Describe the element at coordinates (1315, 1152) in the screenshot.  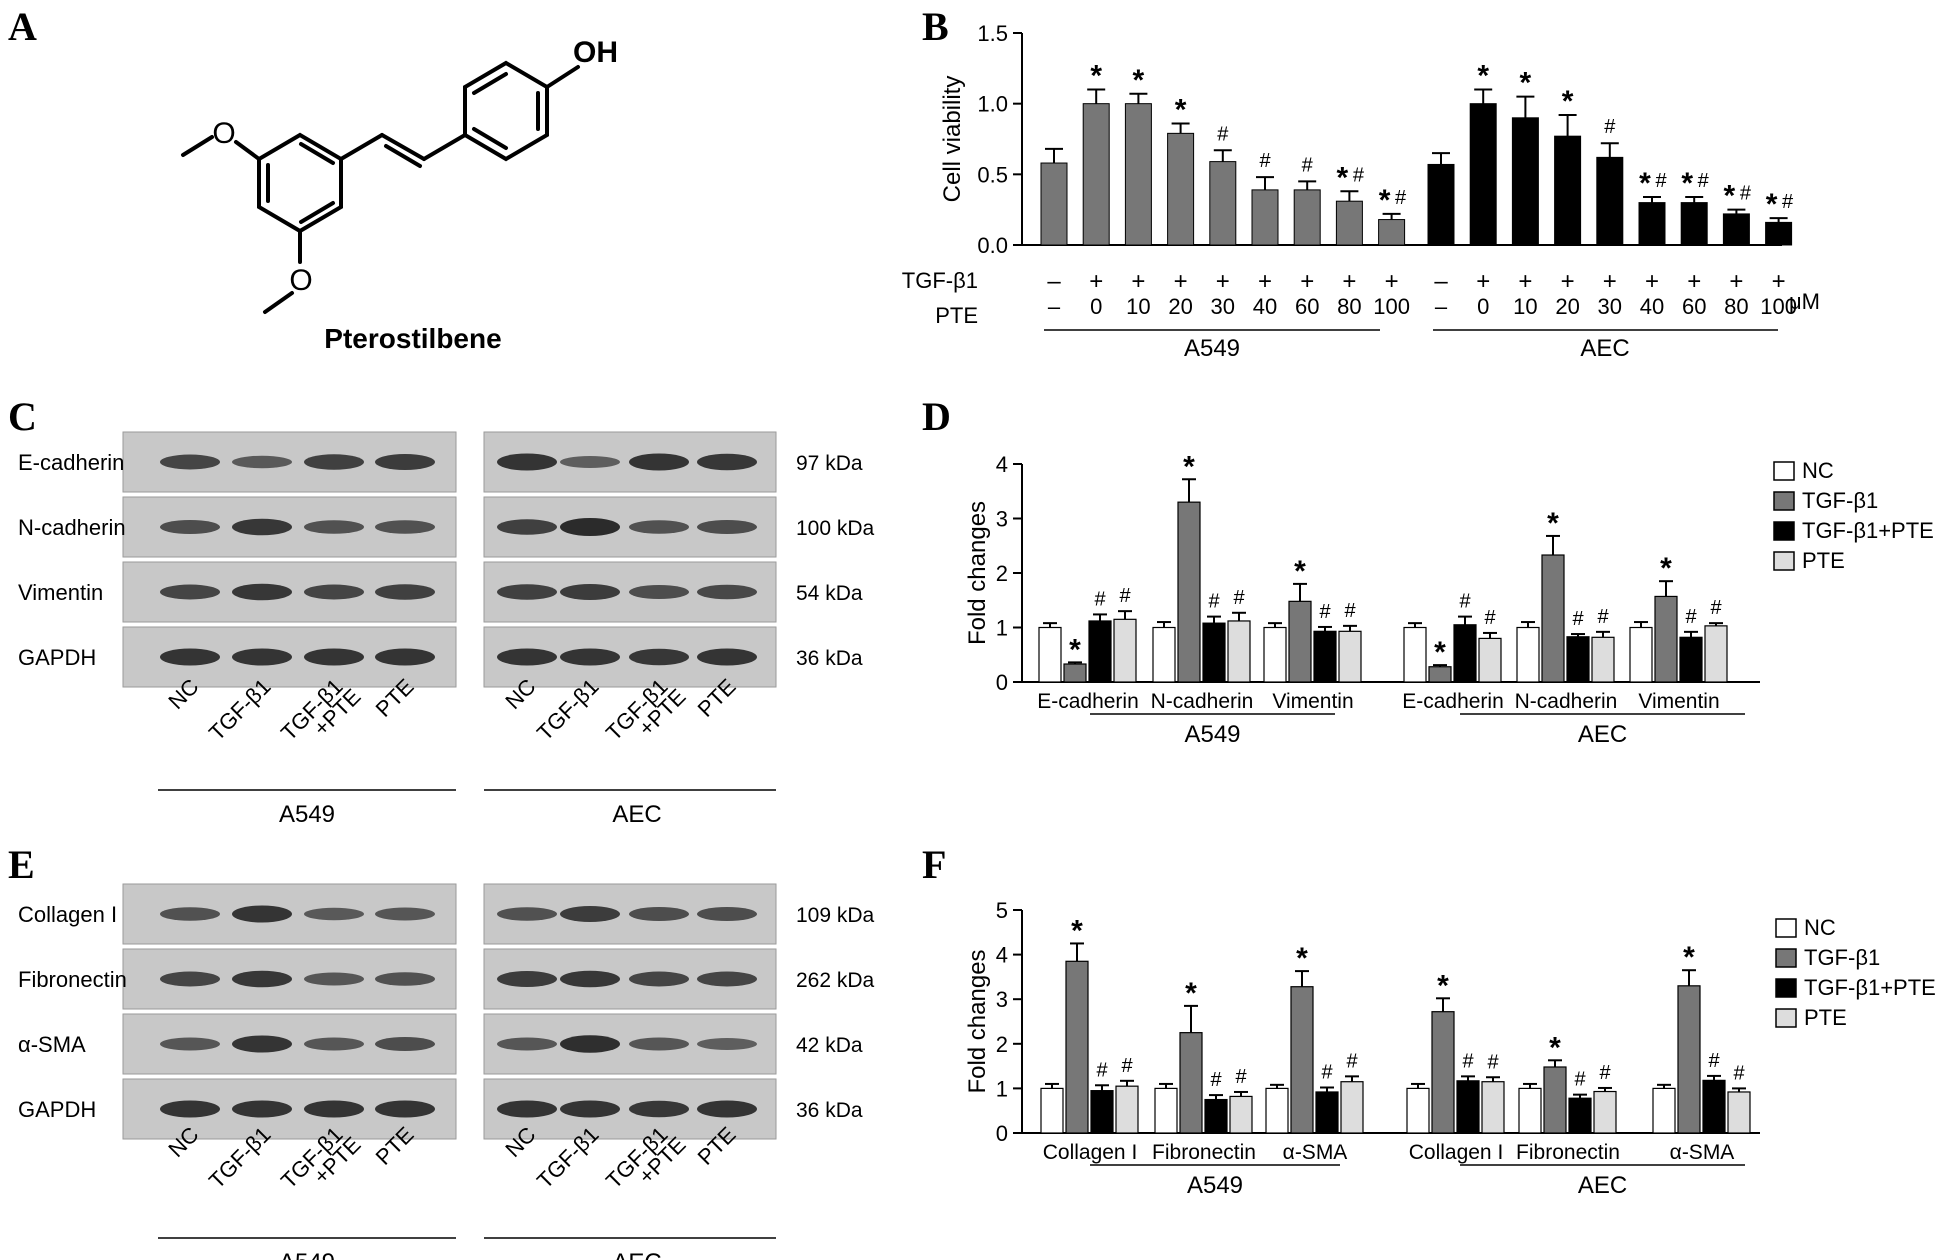
I see `category-label: α-SMA` at that location.